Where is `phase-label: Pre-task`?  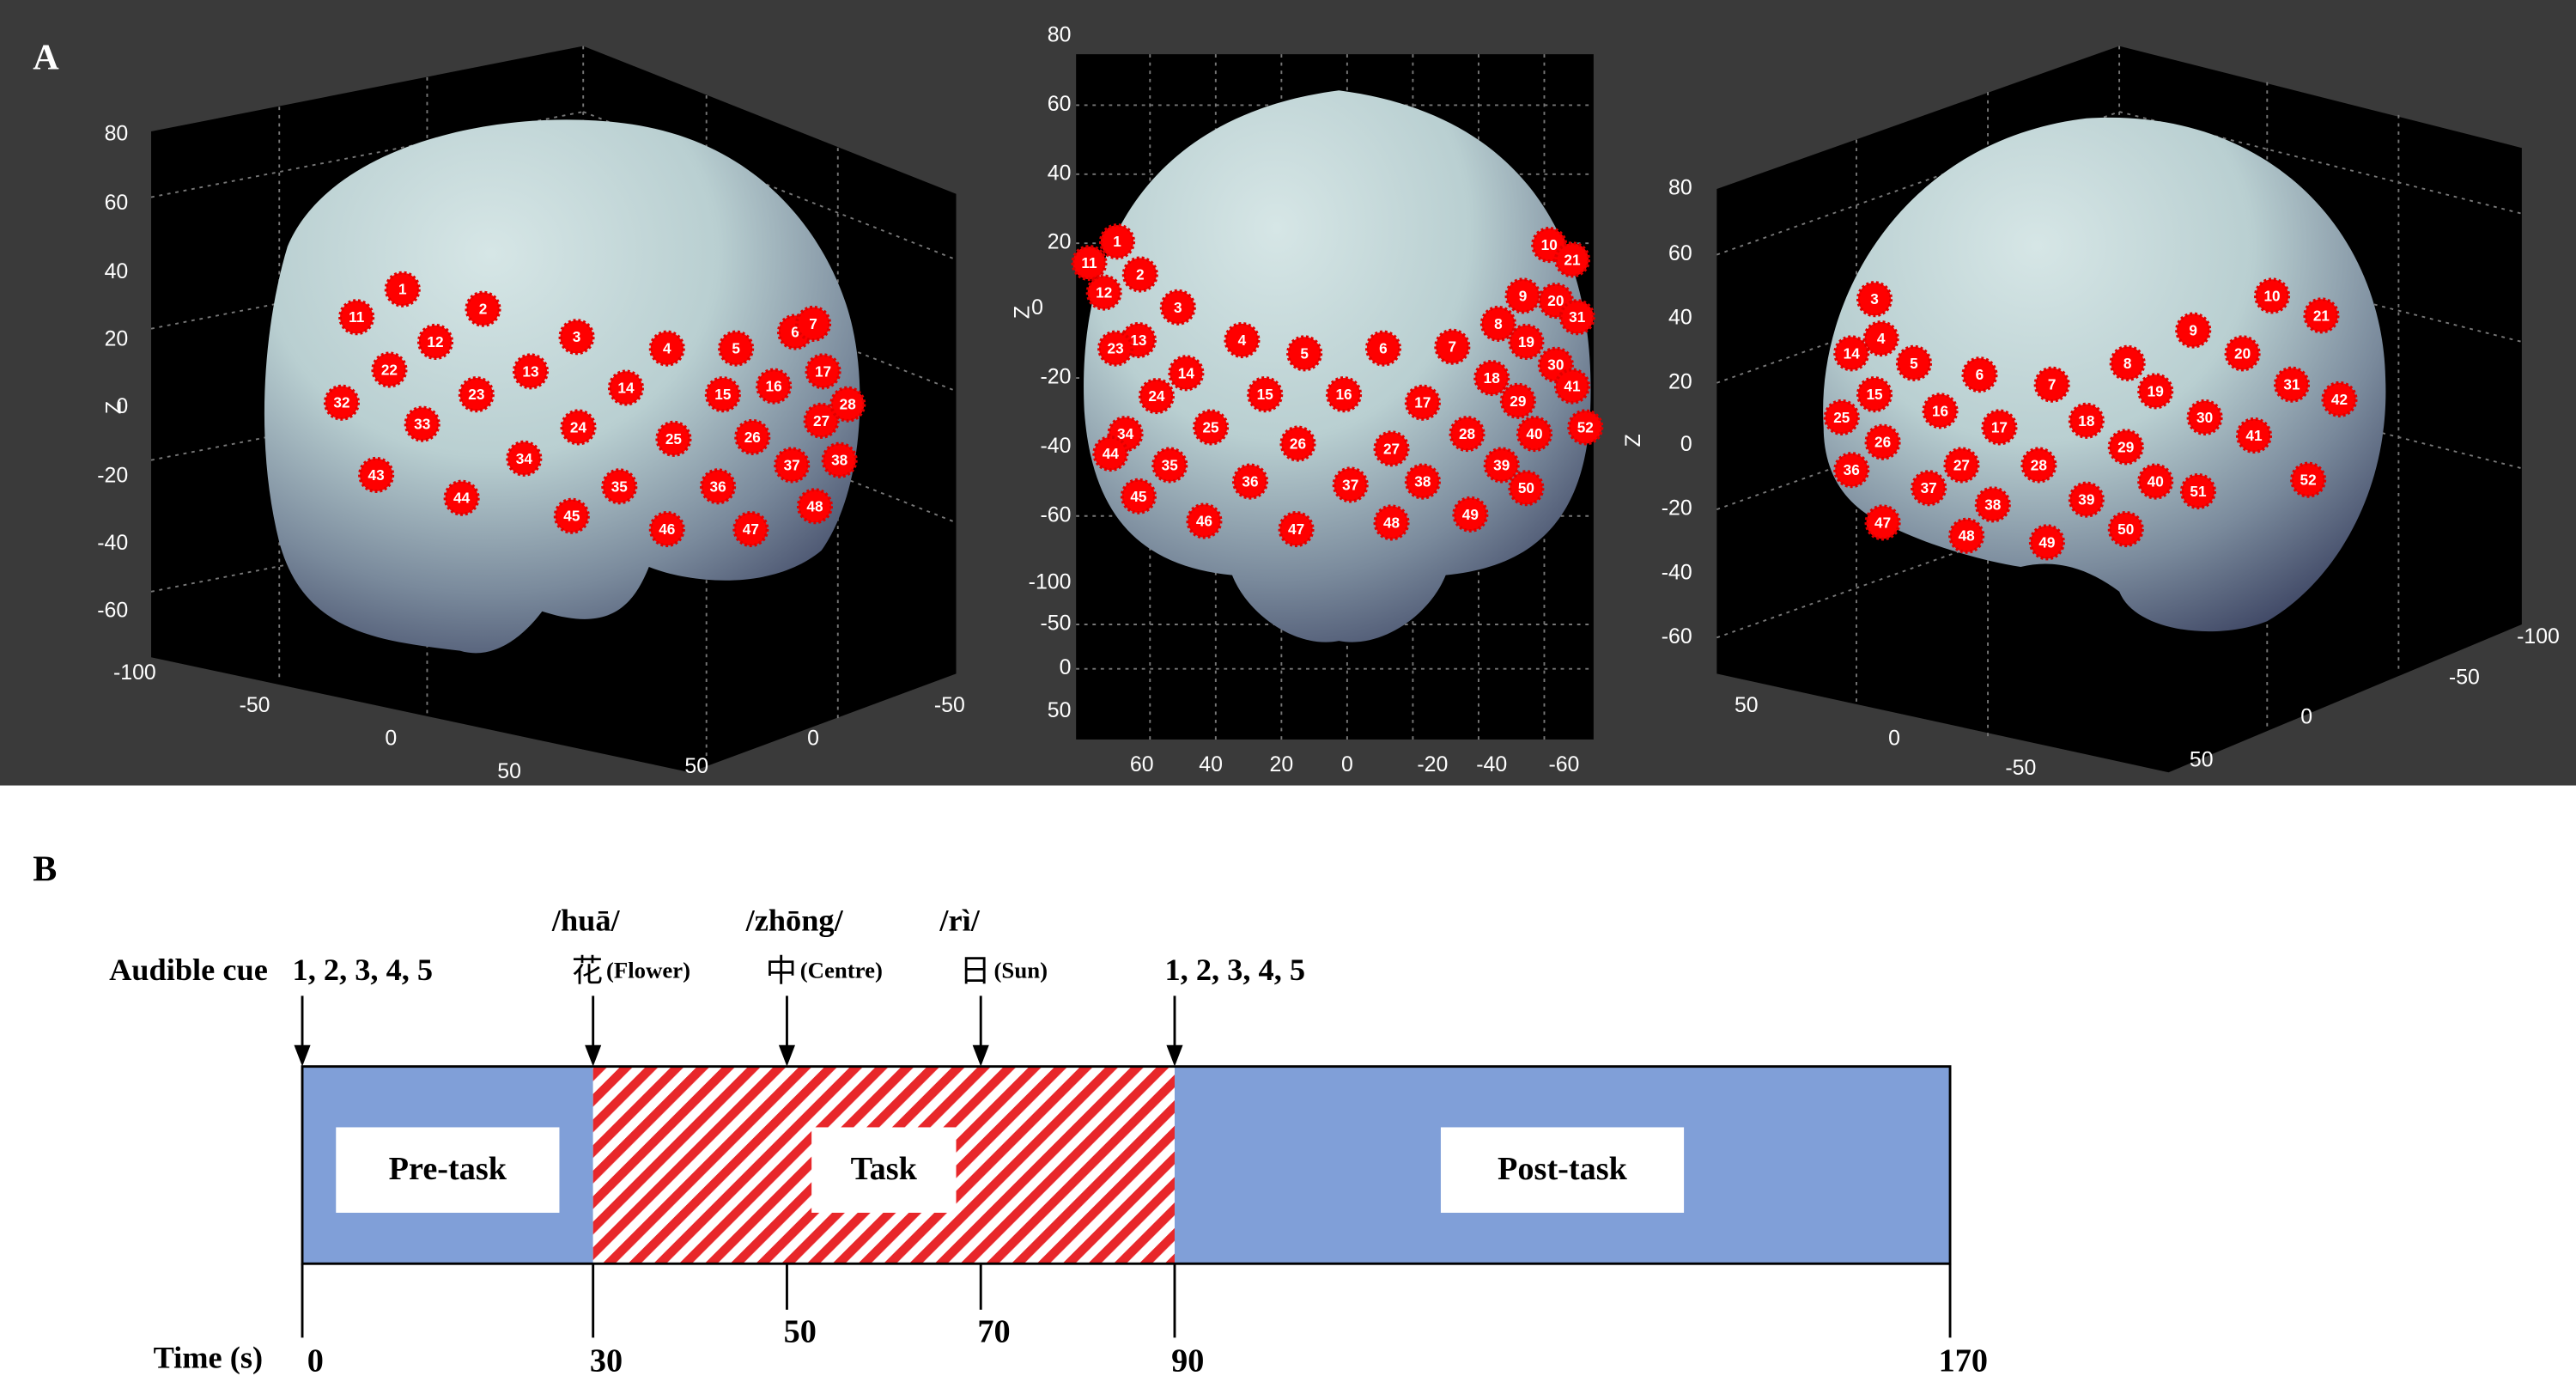 phase-label: Pre-task is located at coordinates (448, 1169).